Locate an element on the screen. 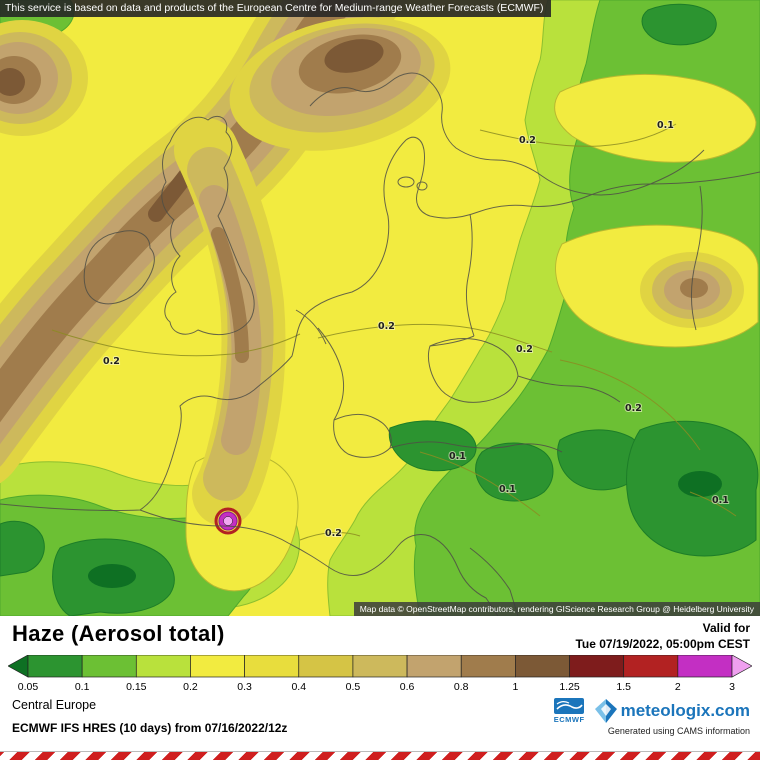 The image size is (760, 760). valid-label: Valid for is located at coordinates (726, 628).